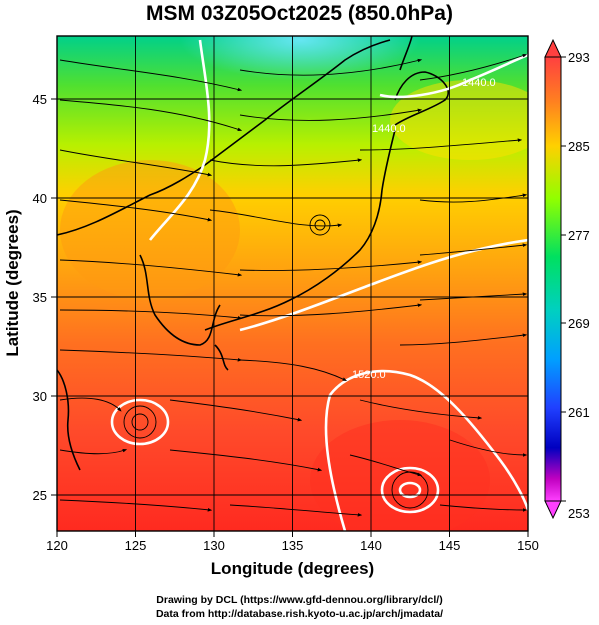 Image resolution: width=599 pixels, height=625 pixels. I want to click on x-tick-label: 125, so click(136, 545).